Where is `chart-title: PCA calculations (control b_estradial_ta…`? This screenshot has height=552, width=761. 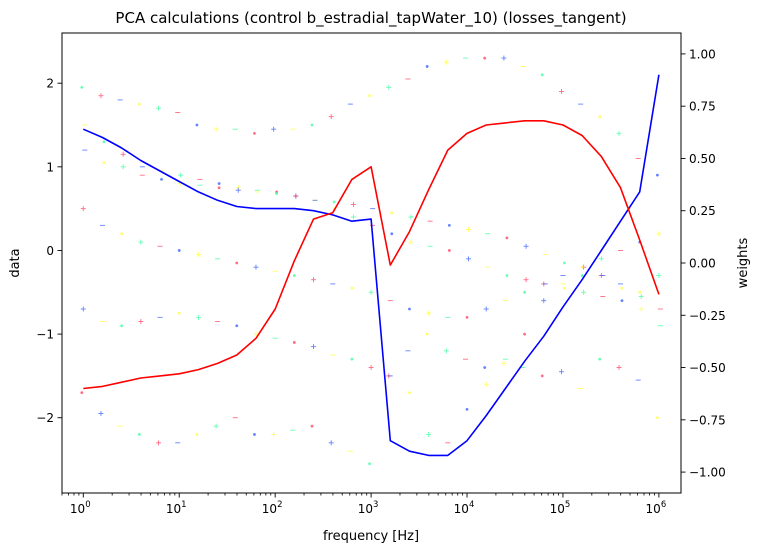 chart-title: PCA calculations (control b_estradial_ta… is located at coordinates (370, 18).